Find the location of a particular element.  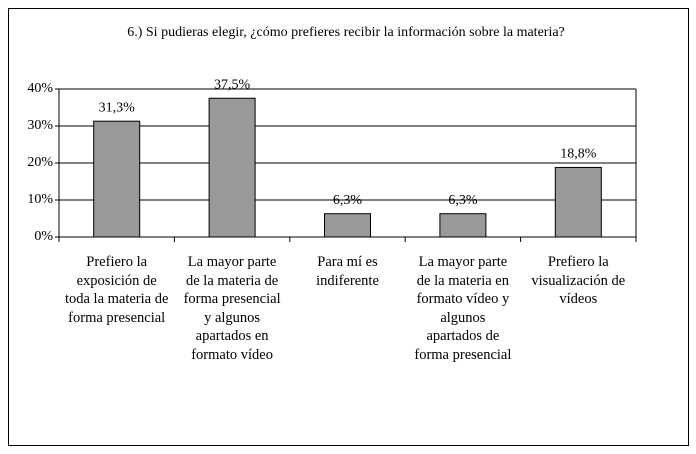

value-label: 18,8% is located at coordinates (578, 154).